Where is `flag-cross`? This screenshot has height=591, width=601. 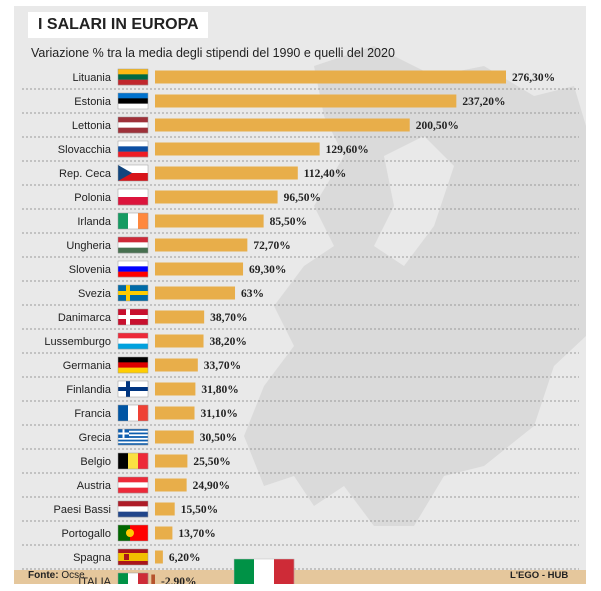
flag-cross is located at coordinates (133, 389).